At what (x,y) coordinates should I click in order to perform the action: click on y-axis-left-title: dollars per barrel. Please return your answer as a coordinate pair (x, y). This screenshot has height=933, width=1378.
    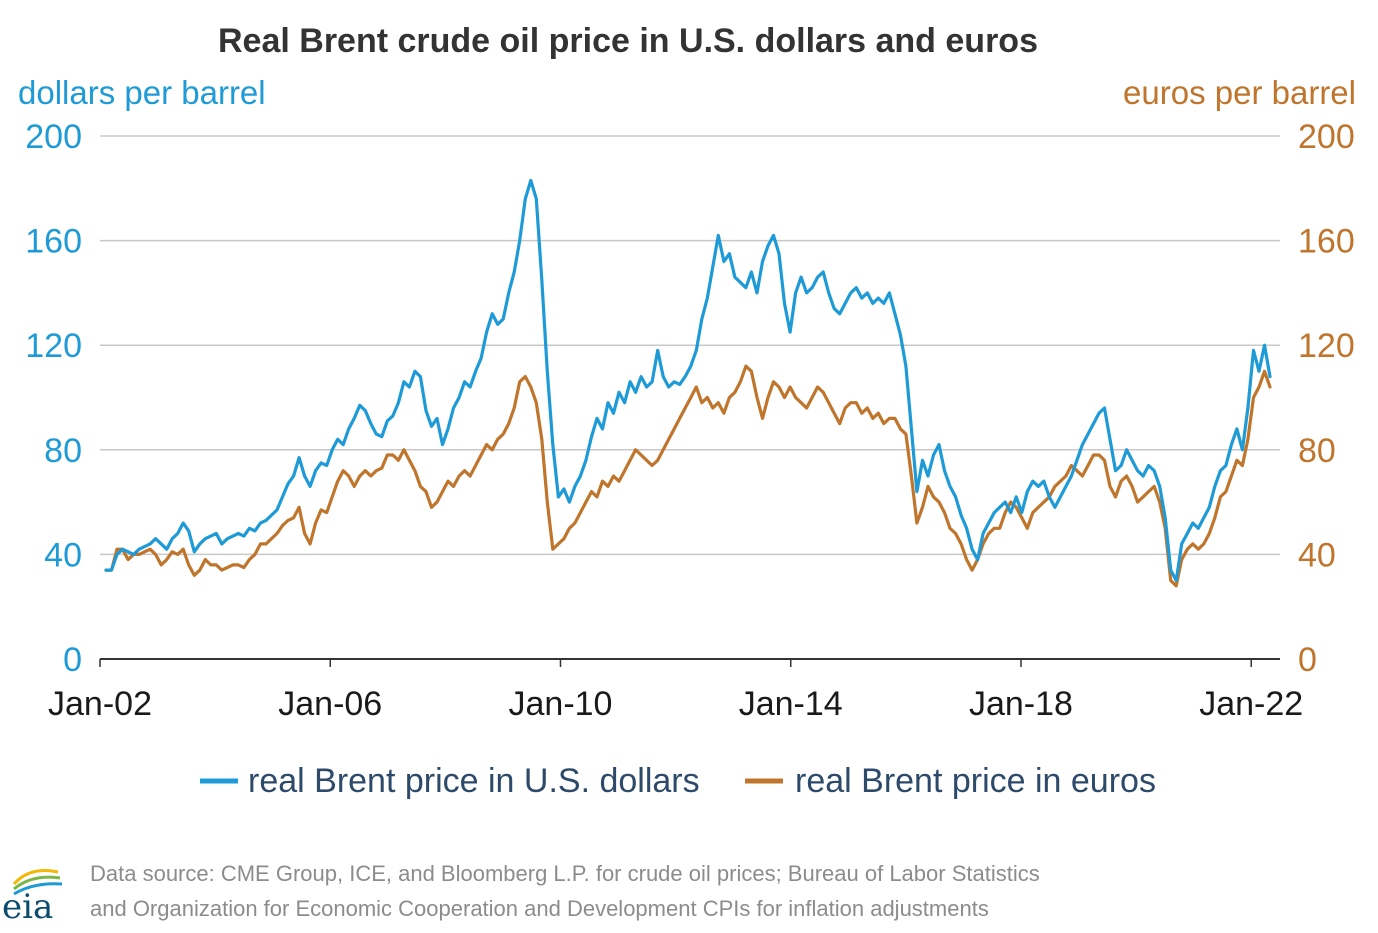
    Looking at the image, I should click on (142, 92).